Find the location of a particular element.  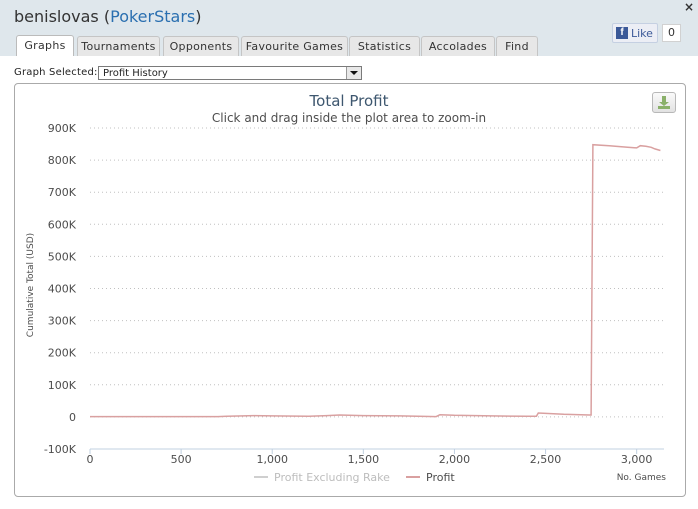

facebook-like-button: f Like is located at coordinates (635, 33).